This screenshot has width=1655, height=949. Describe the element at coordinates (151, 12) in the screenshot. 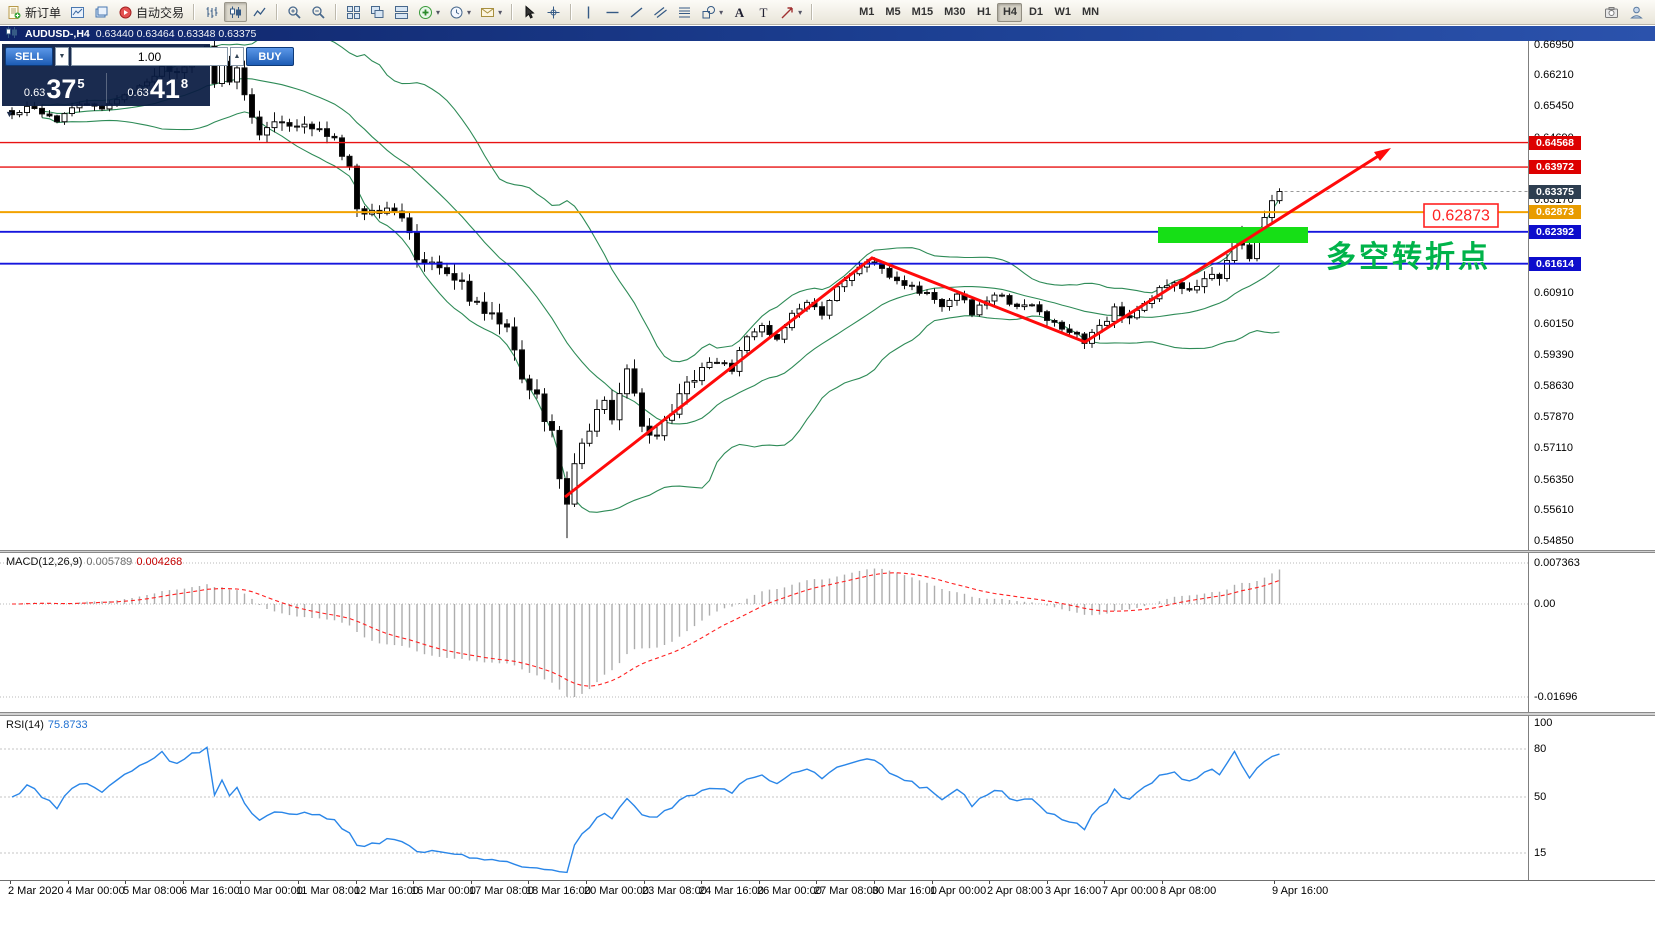

I see `auto-trading-button: 自动交易` at that location.